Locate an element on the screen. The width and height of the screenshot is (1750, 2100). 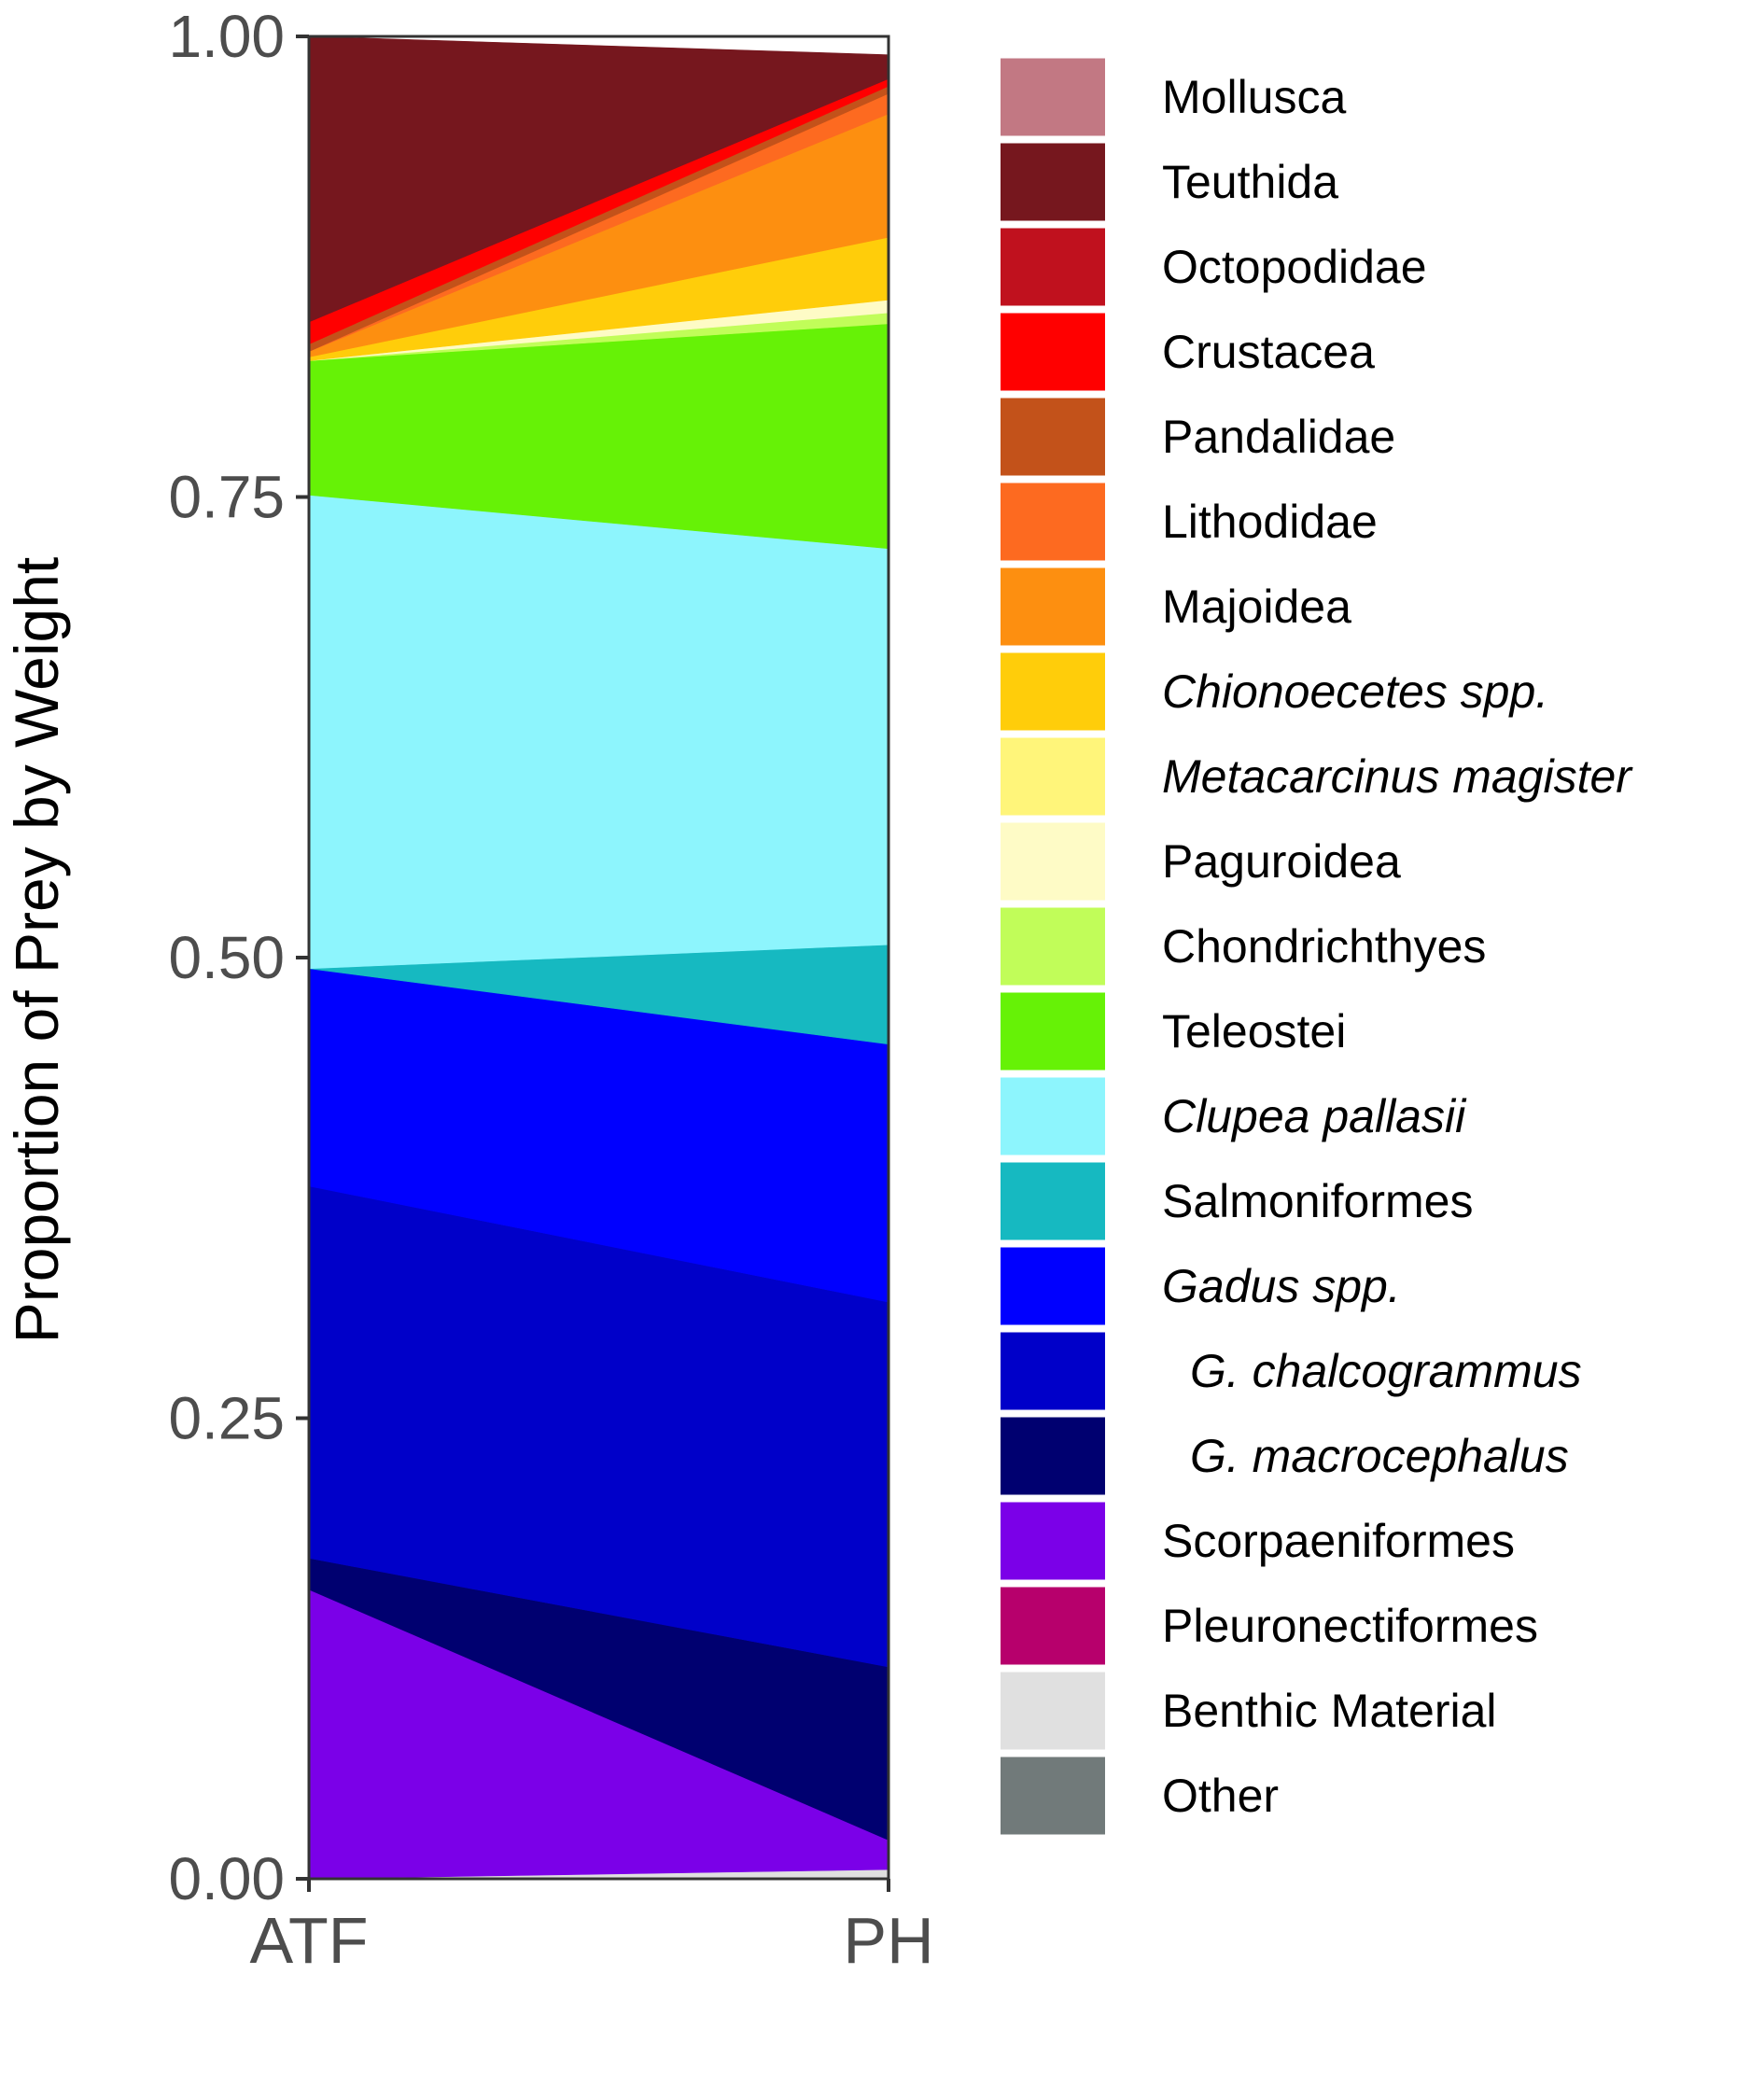
legend-label: Other is located at coordinates (1220, 1796).